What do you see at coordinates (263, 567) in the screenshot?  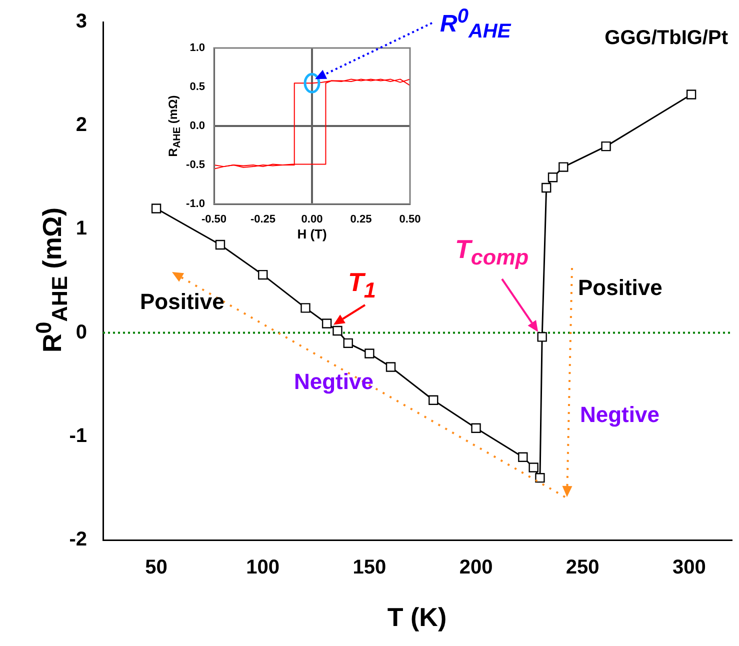 I see `x-tick-label: 100` at bounding box center [263, 567].